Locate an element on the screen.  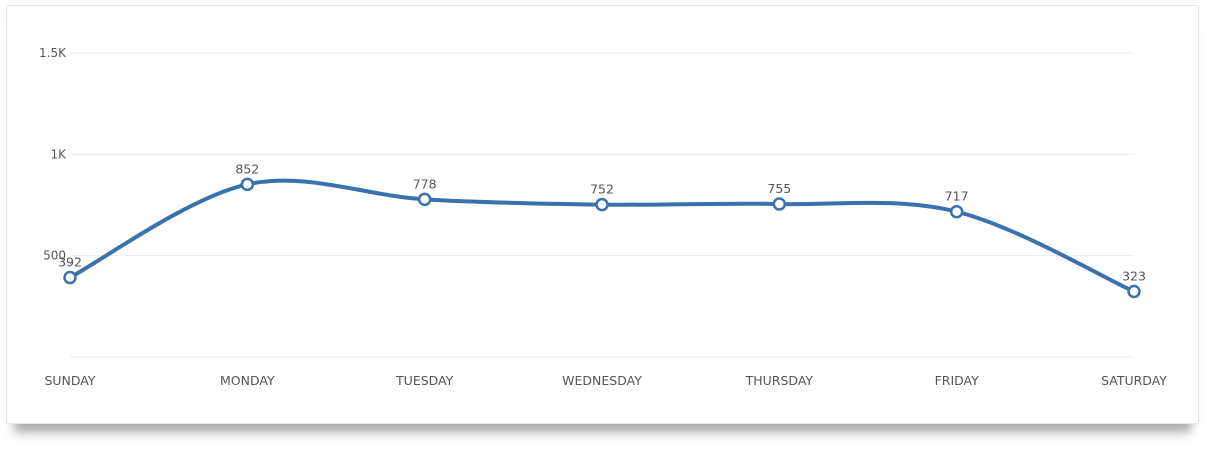
data-label: 323 is located at coordinates (1134, 276).